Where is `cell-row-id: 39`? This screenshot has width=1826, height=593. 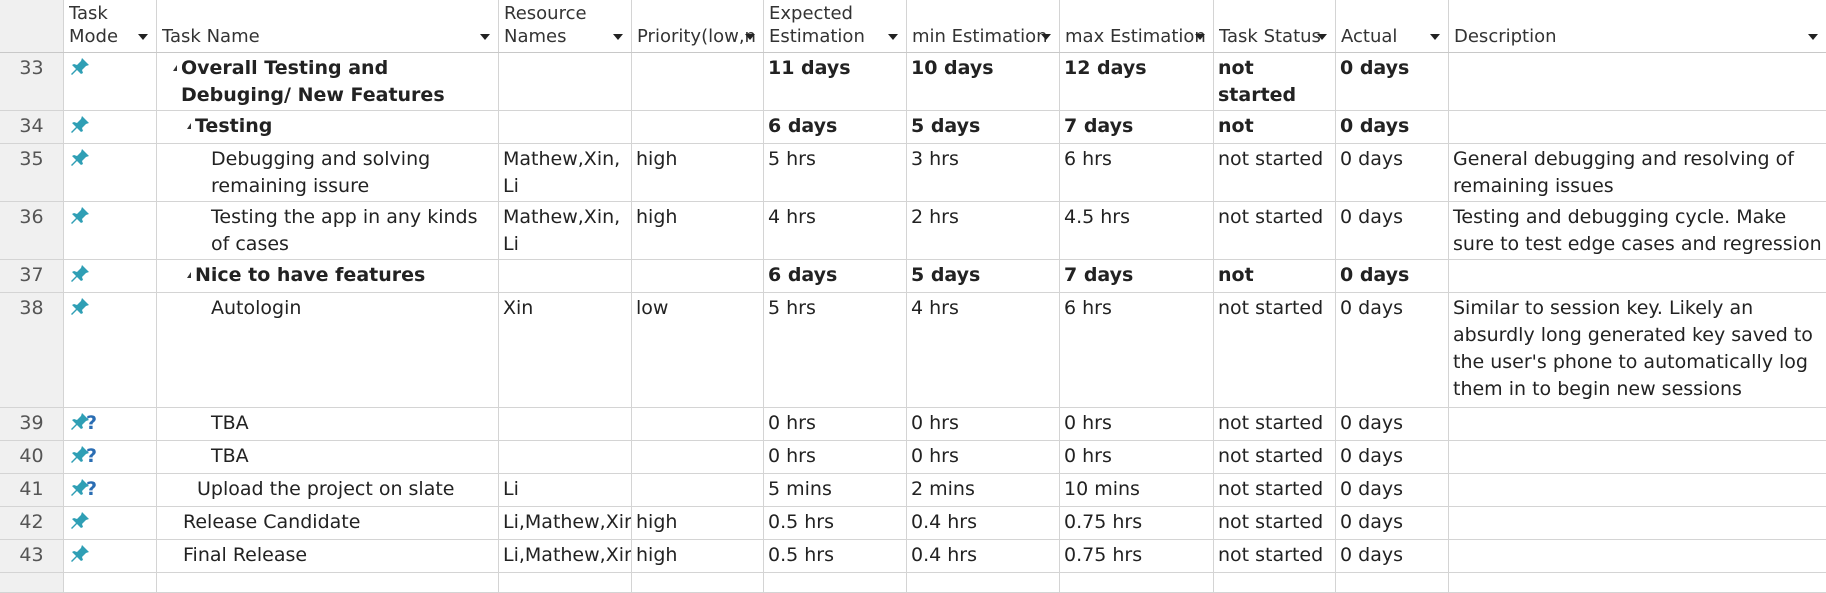 cell-row-id: 39 is located at coordinates (32, 424).